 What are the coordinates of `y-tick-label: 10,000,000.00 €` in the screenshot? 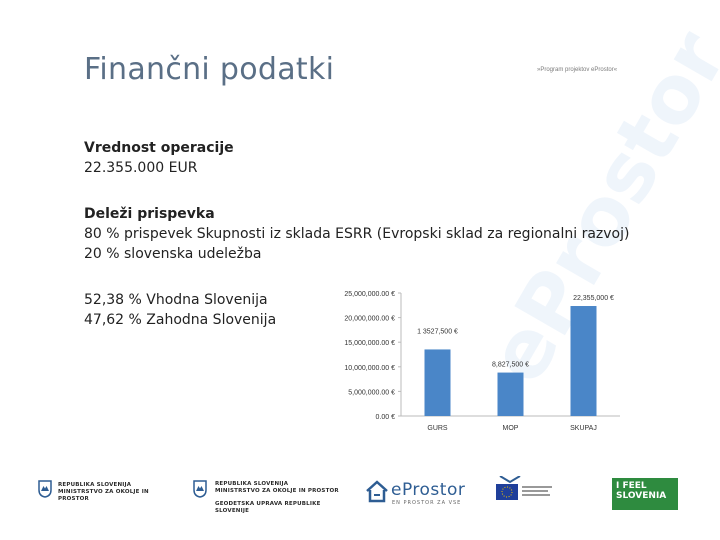 It's located at (369, 368).